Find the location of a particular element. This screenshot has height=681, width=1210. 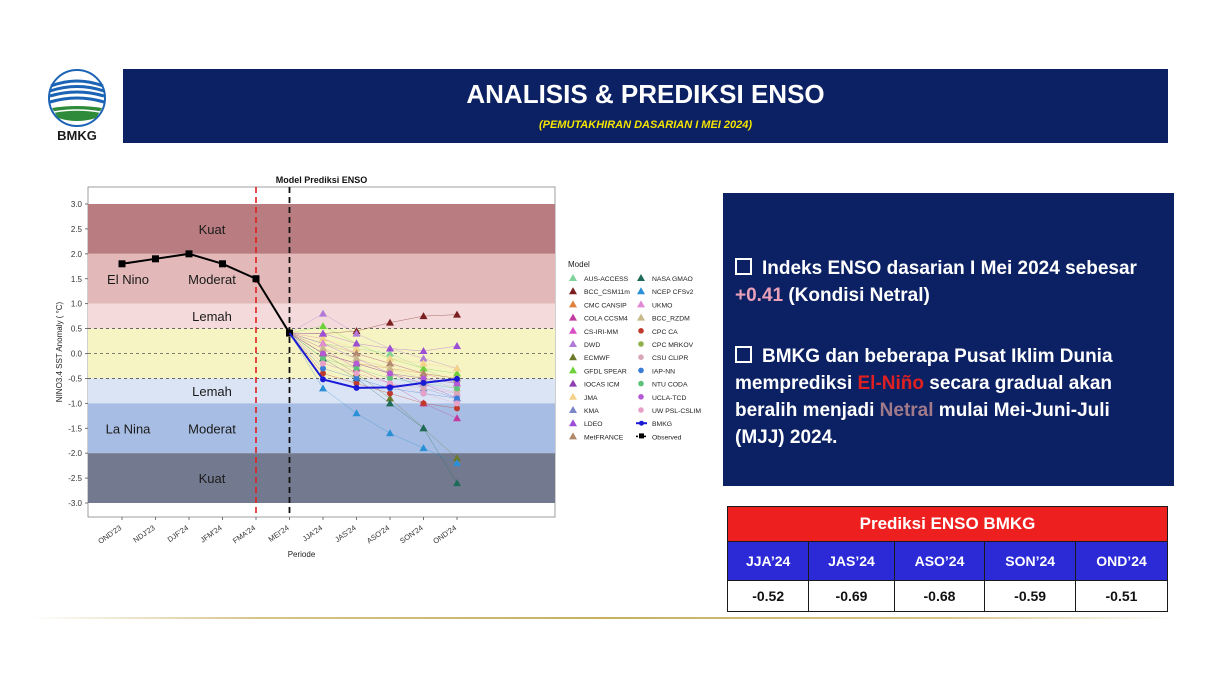

table-header-cell: OND’24 is located at coordinates (1121, 561).